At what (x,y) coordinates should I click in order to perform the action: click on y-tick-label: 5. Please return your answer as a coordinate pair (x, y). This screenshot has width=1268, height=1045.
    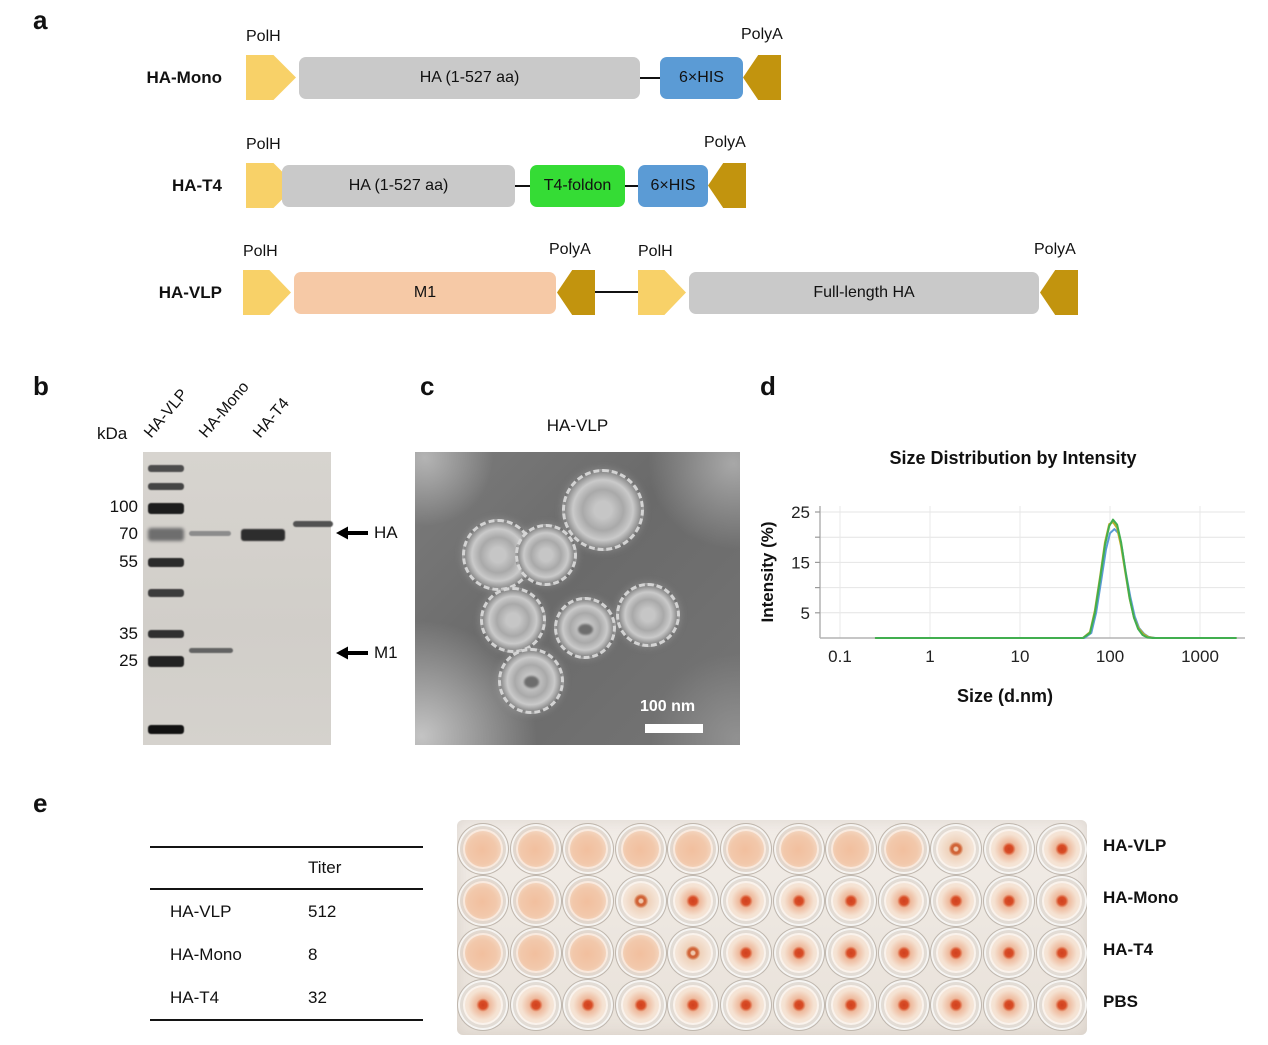
    Looking at the image, I should click on (805, 613).